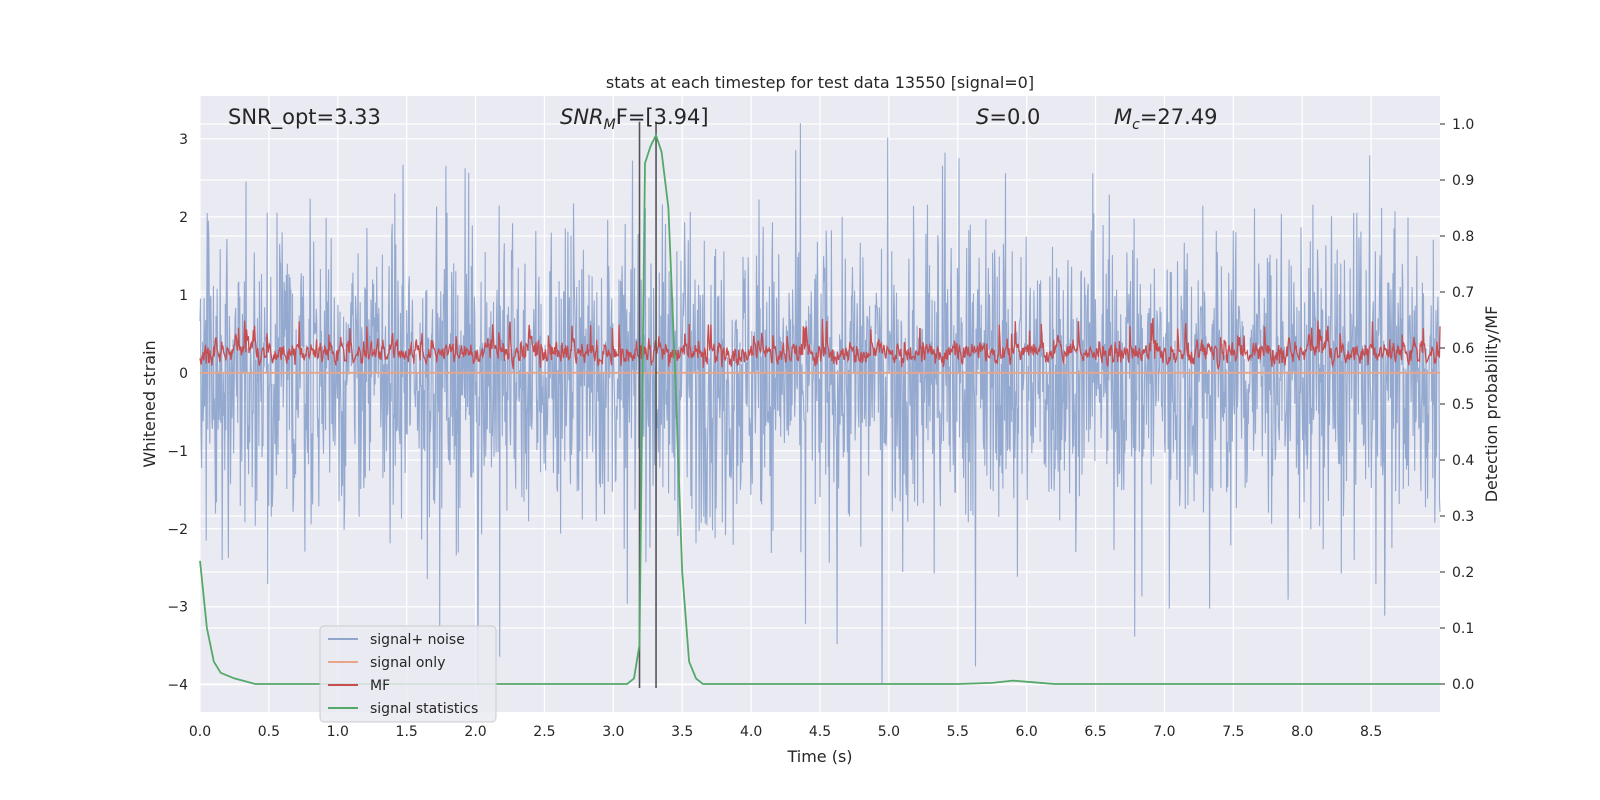 The image size is (1600, 800). What do you see at coordinates (1166, 119) in the screenshot?
I see `annotation-mc: Mc=27.49` at bounding box center [1166, 119].